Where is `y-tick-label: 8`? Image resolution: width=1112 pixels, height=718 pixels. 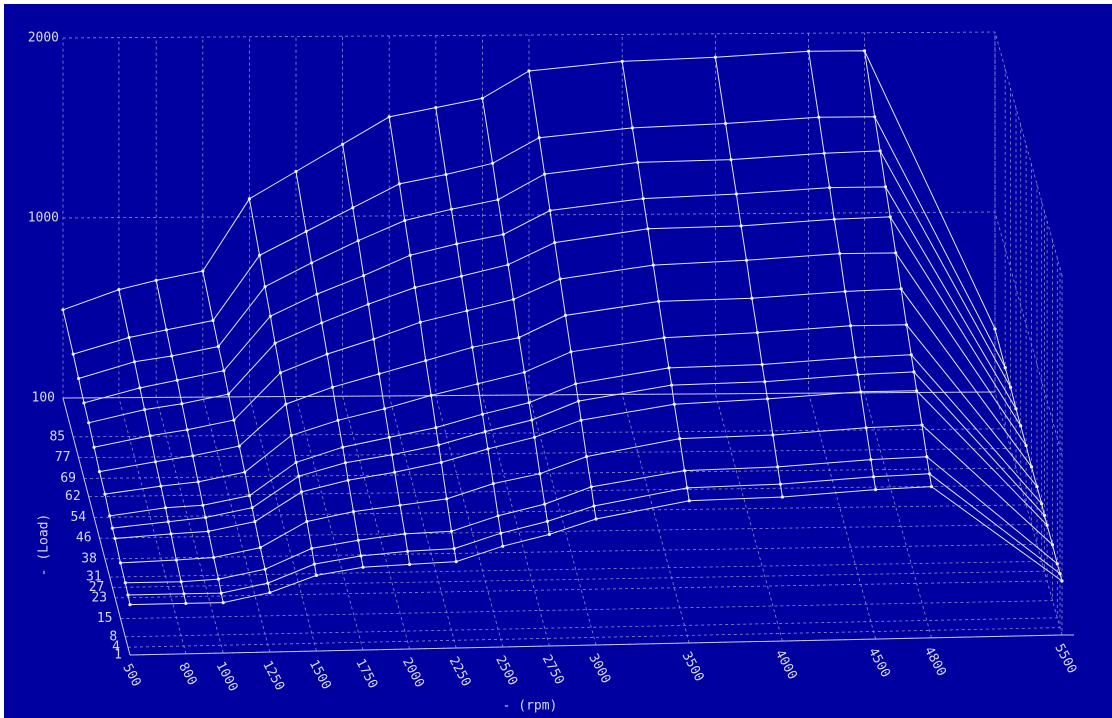 y-tick-label: 8 is located at coordinates (113, 636).